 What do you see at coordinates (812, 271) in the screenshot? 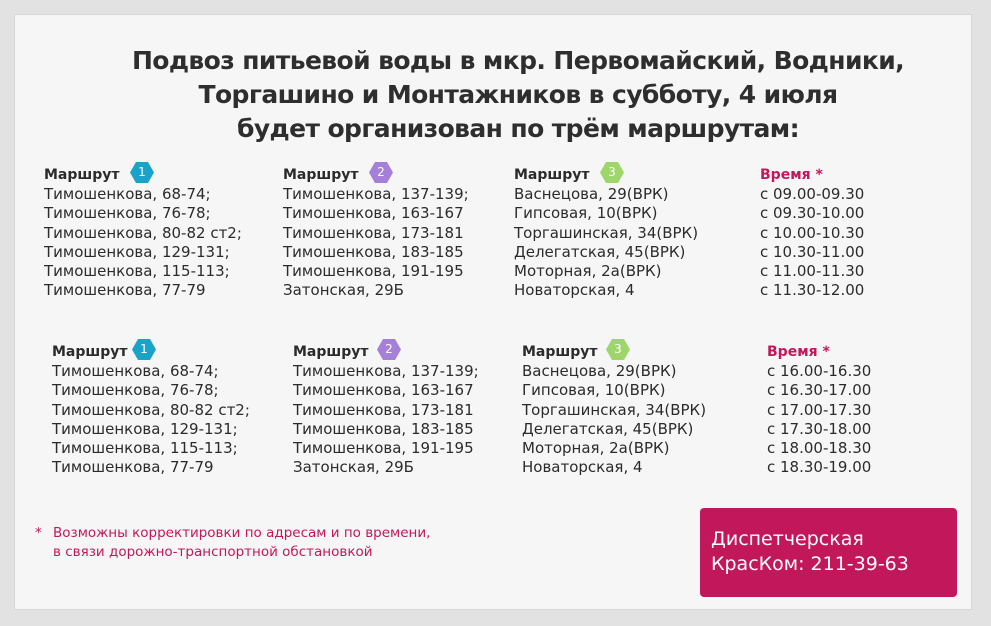
I see `time-slot: с 11.00-11.30` at bounding box center [812, 271].